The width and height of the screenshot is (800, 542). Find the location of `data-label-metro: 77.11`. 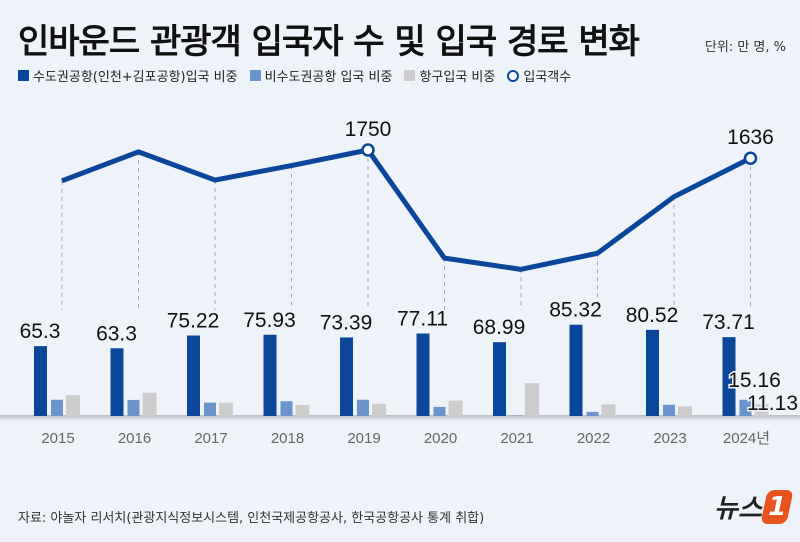

data-label-metro: 77.11 is located at coordinates (422, 318).